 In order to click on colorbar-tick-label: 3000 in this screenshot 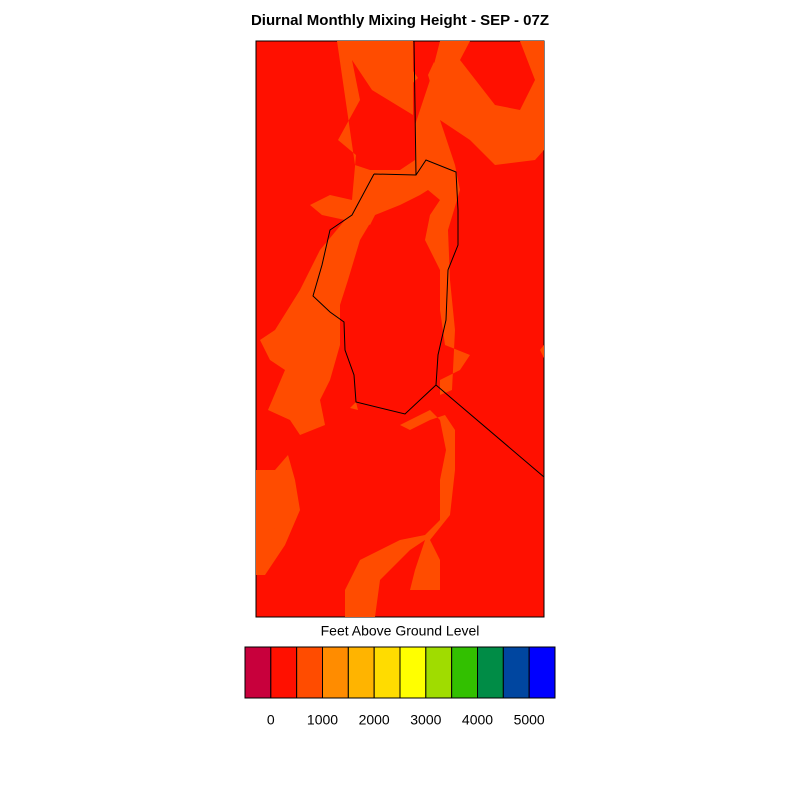, I will do `click(425, 720)`.